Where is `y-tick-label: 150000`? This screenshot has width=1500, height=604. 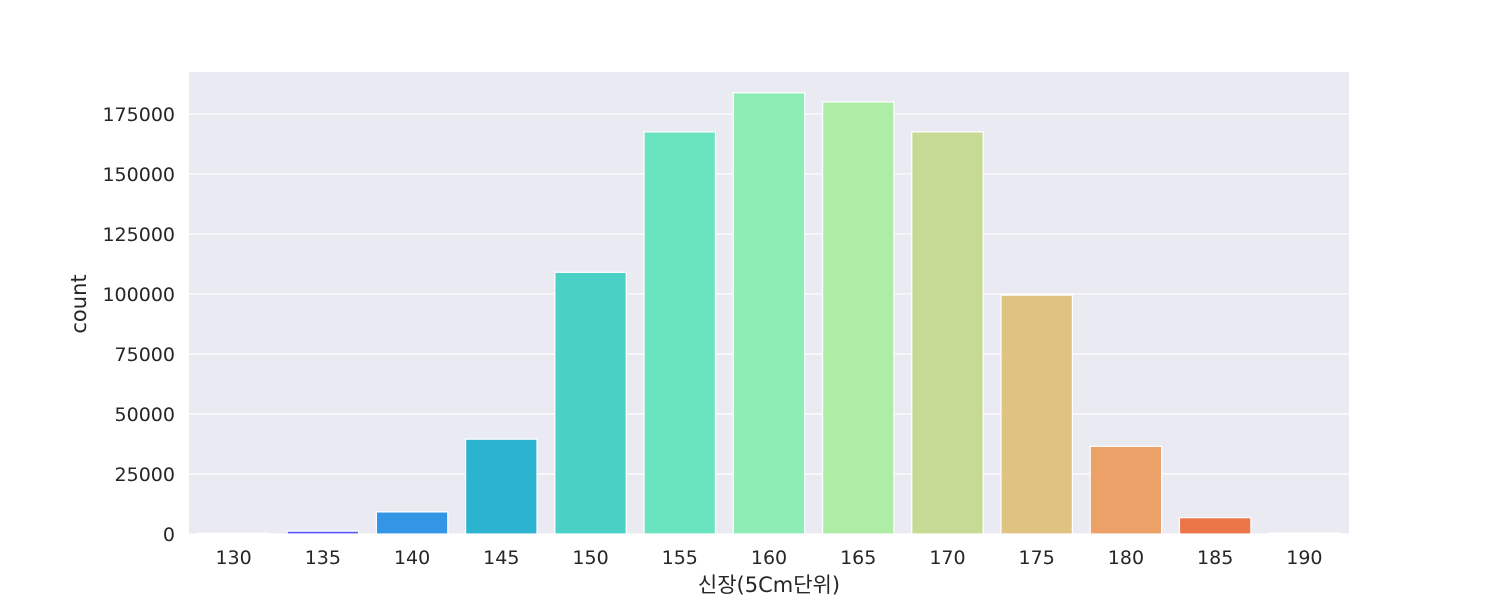
y-tick-label: 150000 is located at coordinates (138, 175).